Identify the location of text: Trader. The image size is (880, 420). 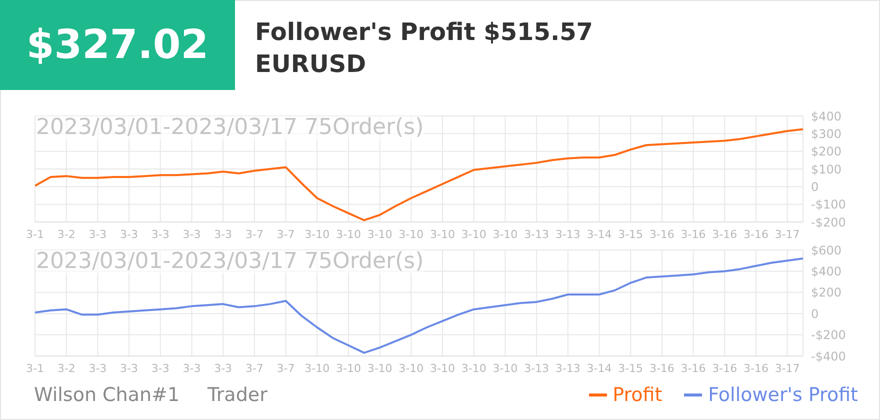
(238, 395).